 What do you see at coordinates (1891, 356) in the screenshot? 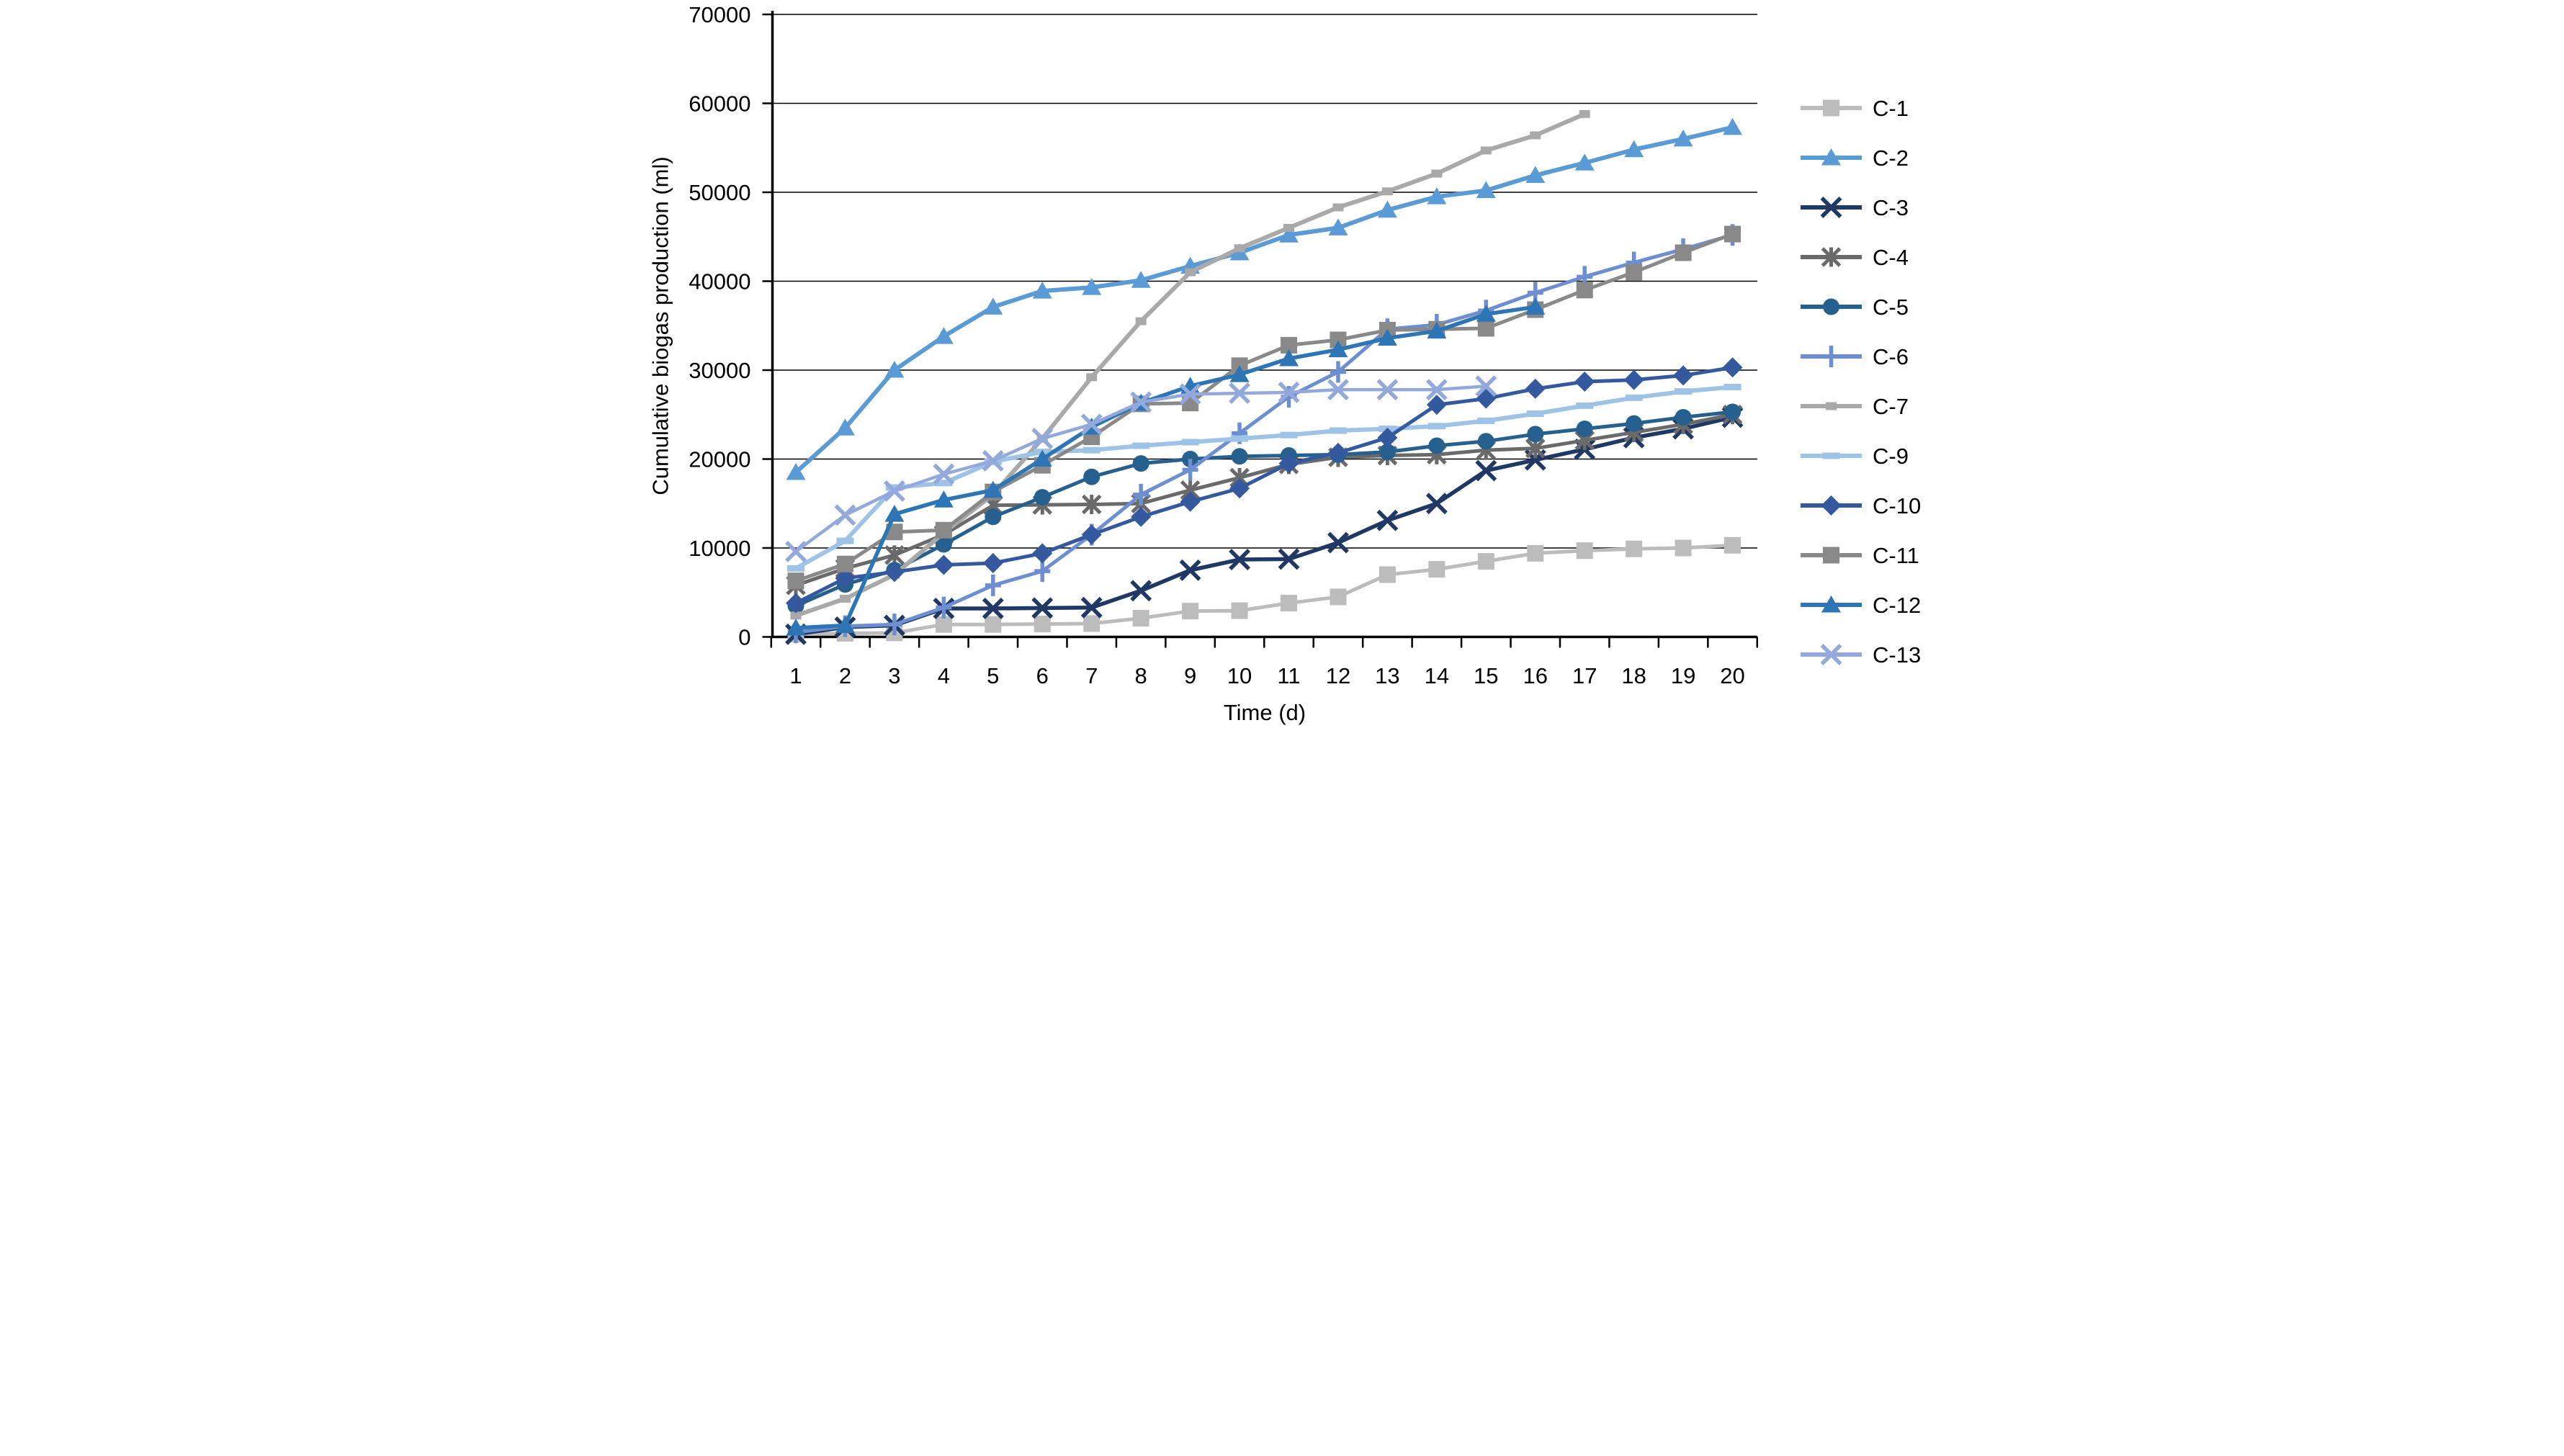
I see `legend-label-C-6: C-6` at bounding box center [1891, 356].